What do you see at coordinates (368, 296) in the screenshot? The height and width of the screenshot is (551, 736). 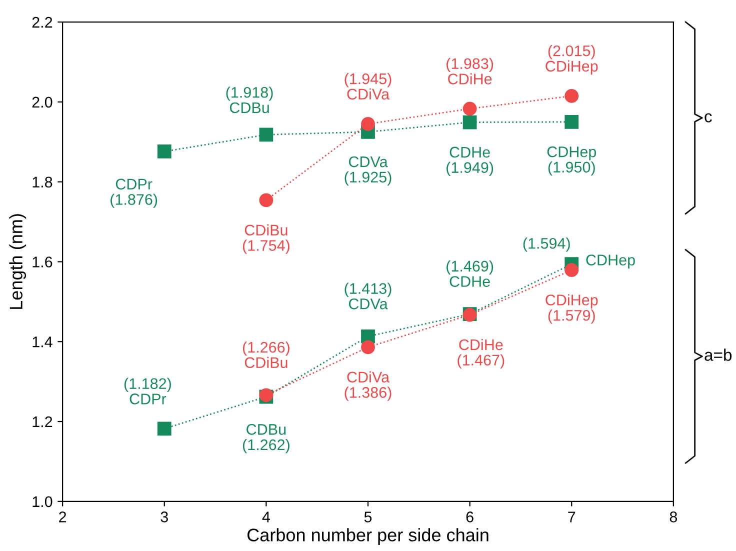 I see `annotation: (1.413) CDVa` at bounding box center [368, 296].